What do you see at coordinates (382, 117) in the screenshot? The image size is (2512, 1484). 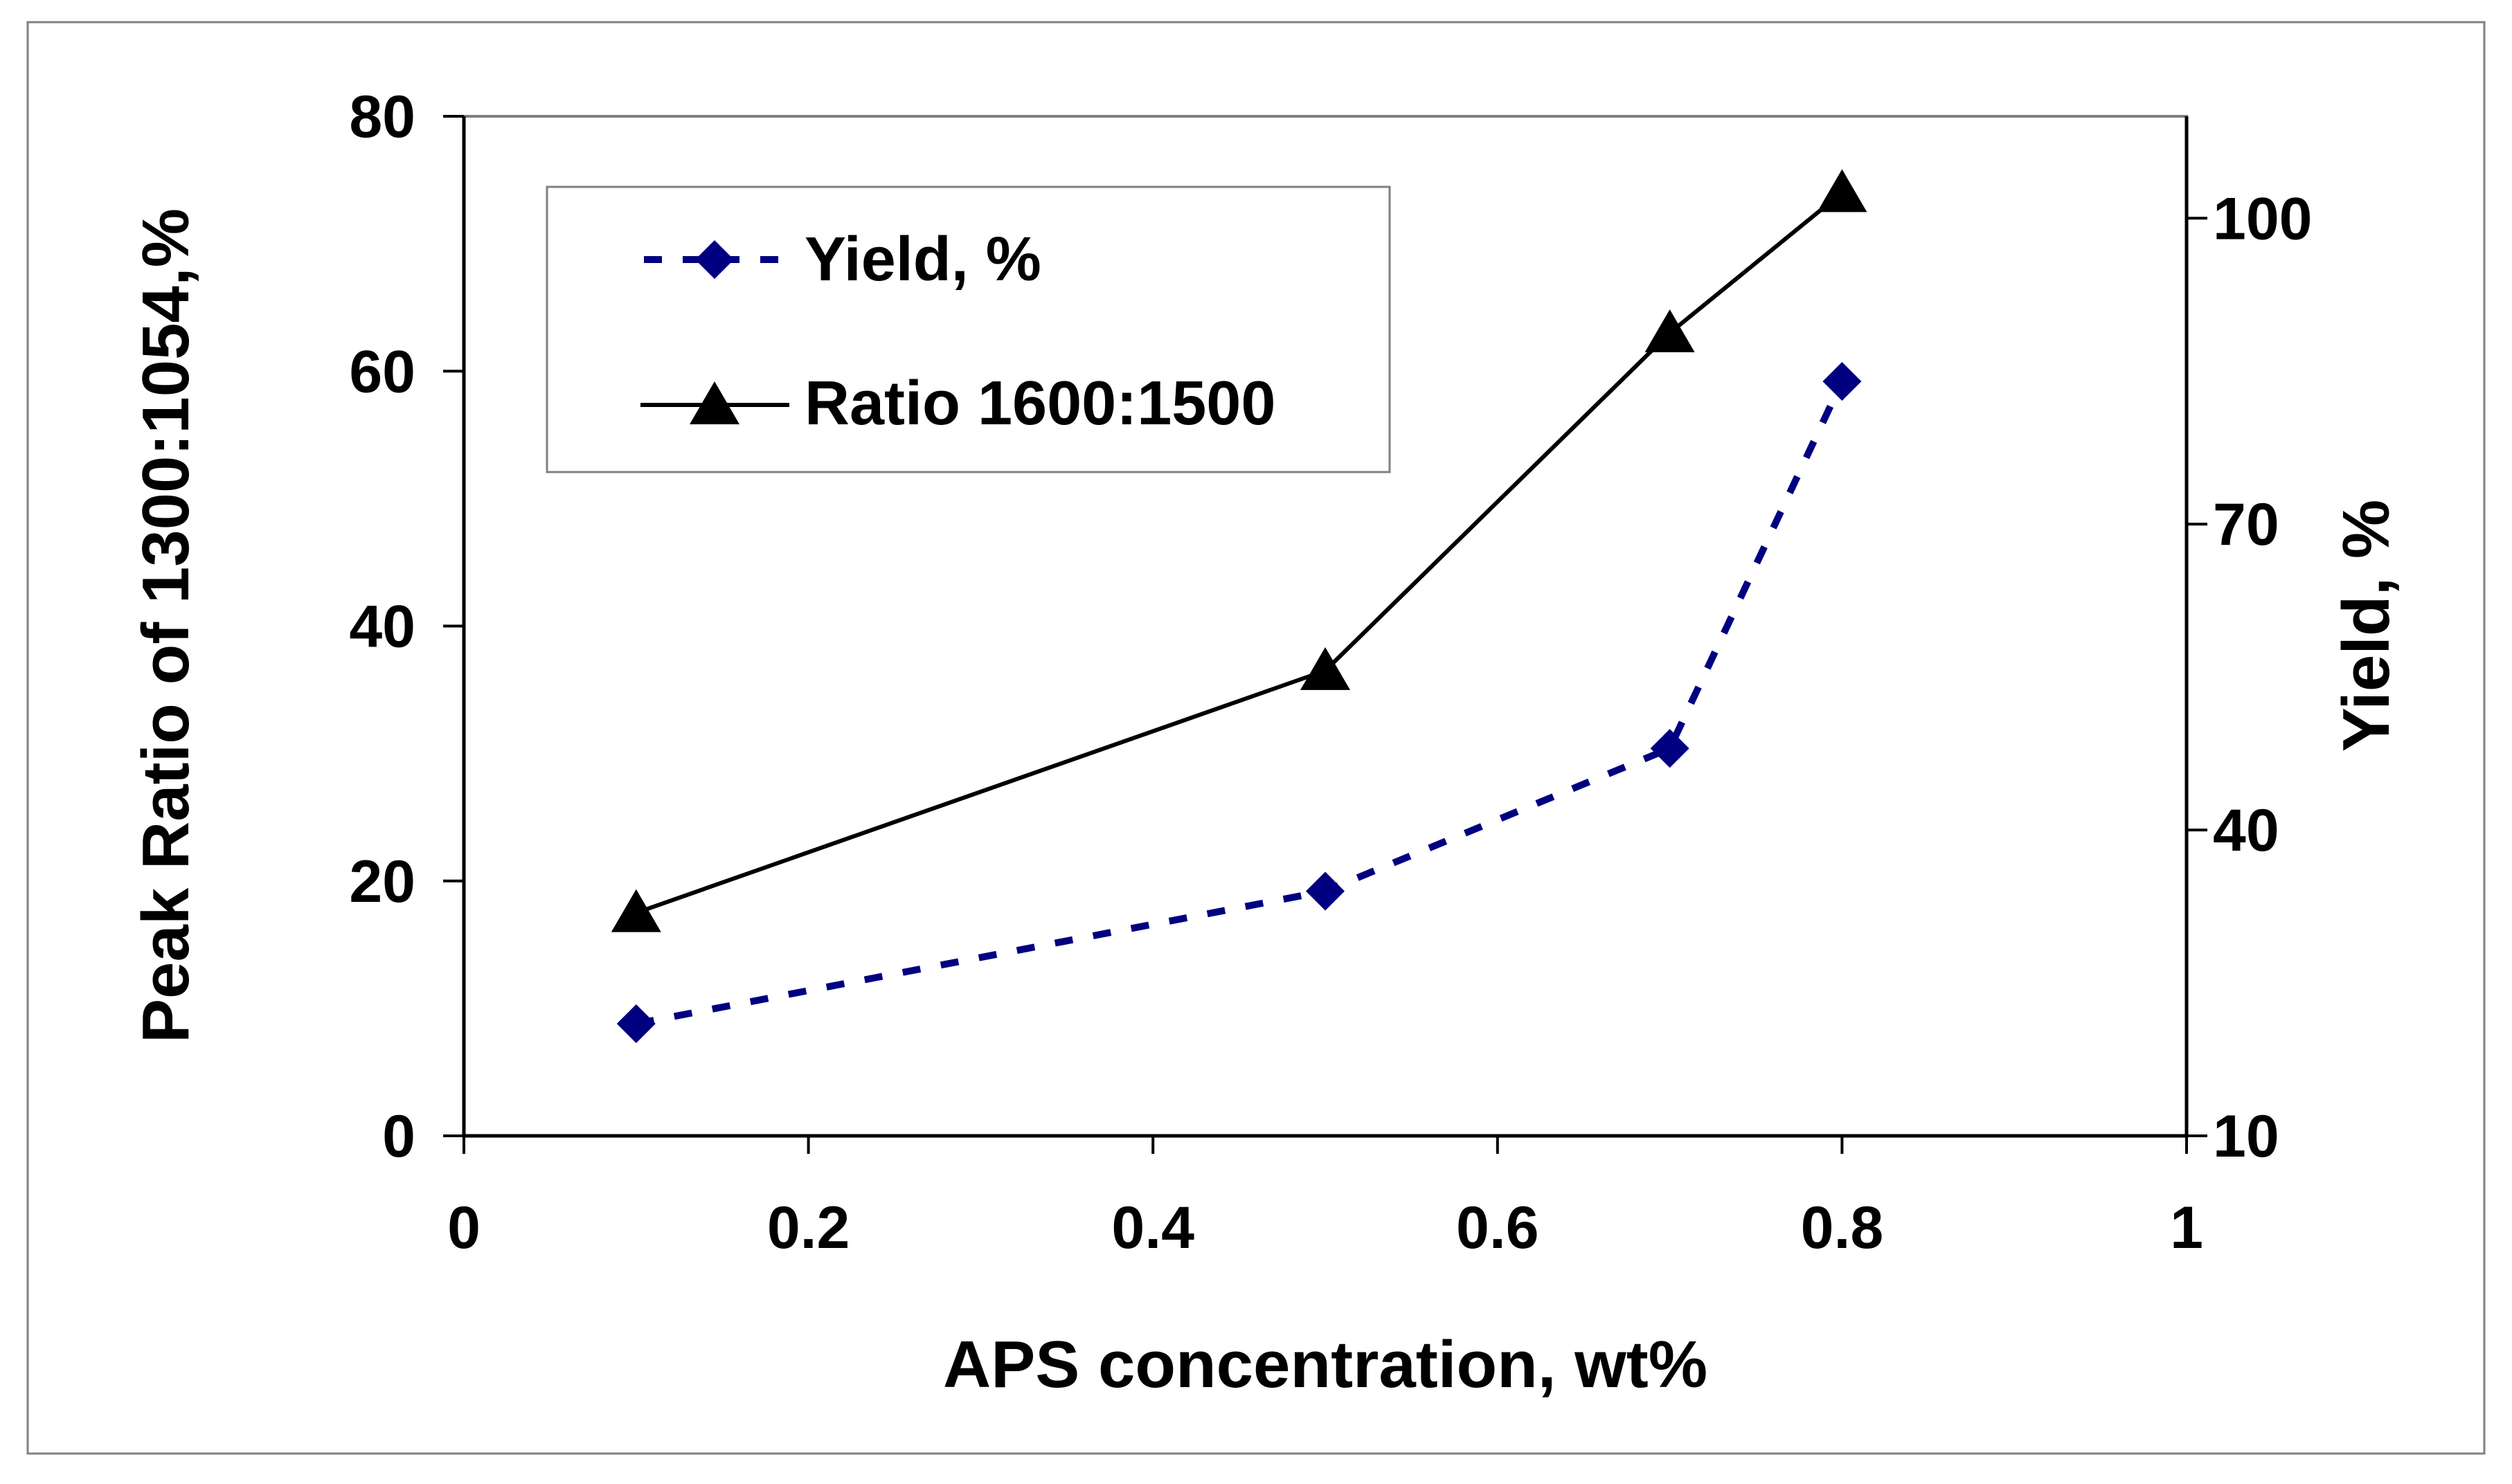 I see `y-left-tick-label: 80` at bounding box center [382, 117].